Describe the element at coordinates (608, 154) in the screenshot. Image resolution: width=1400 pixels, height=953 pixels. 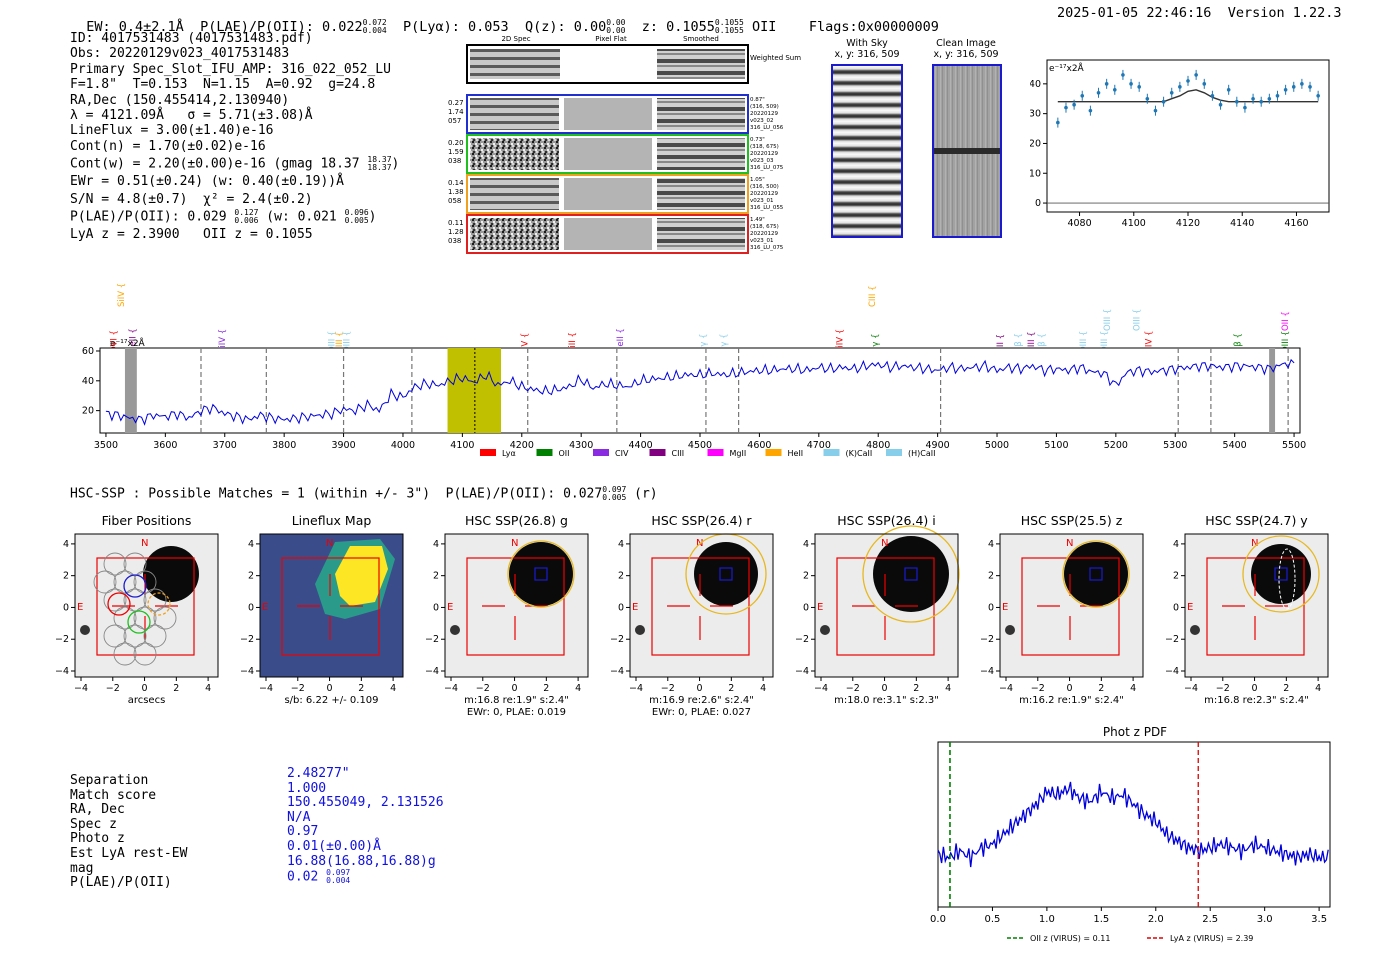
I see `cutout-pixel-flat` at that location.